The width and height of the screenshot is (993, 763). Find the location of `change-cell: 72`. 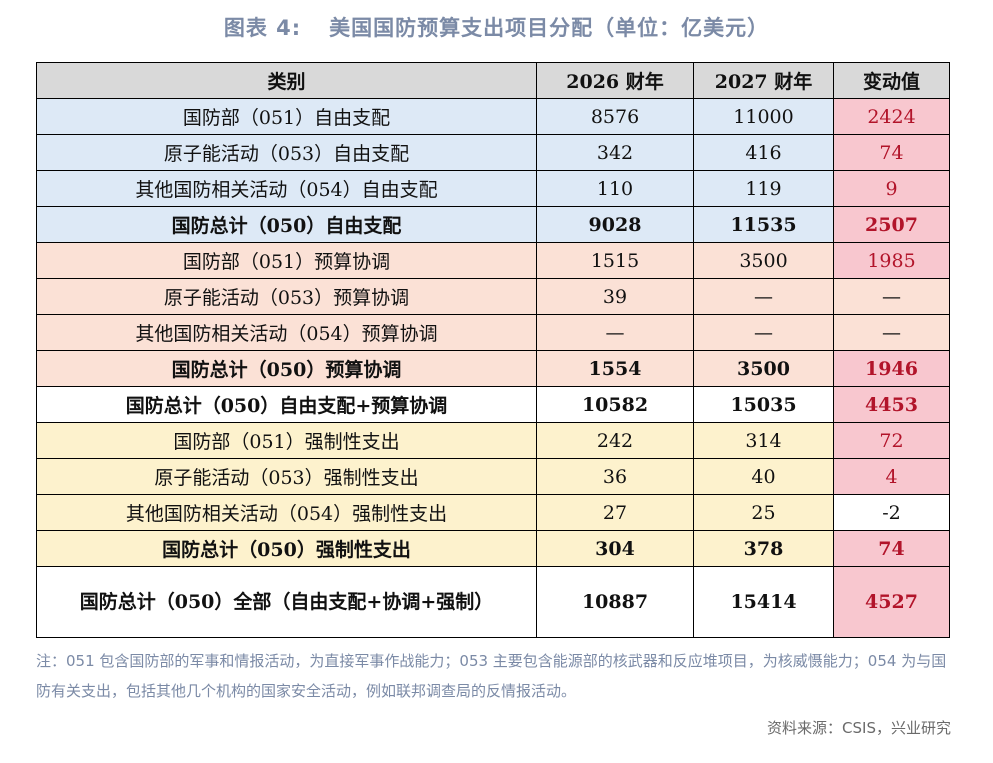

change-cell: 72 is located at coordinates (891, 440).